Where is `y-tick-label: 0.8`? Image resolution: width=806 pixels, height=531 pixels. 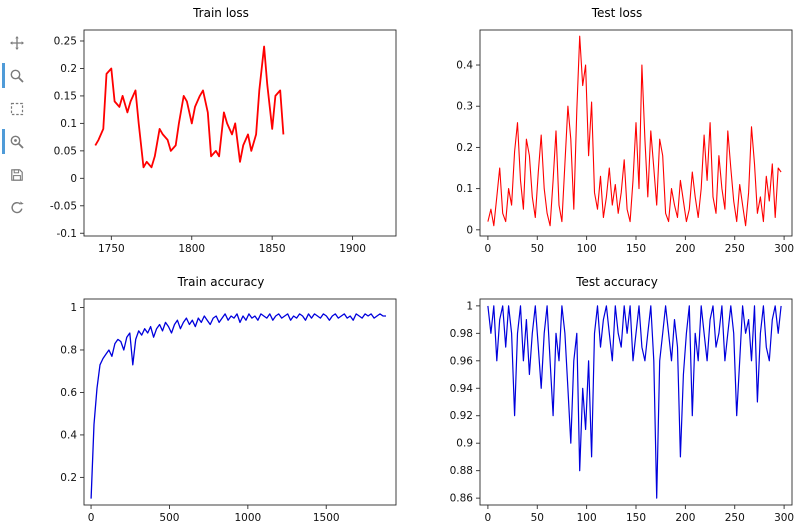
y-tick-label: 0.8 is located at coordinates (68, 350).